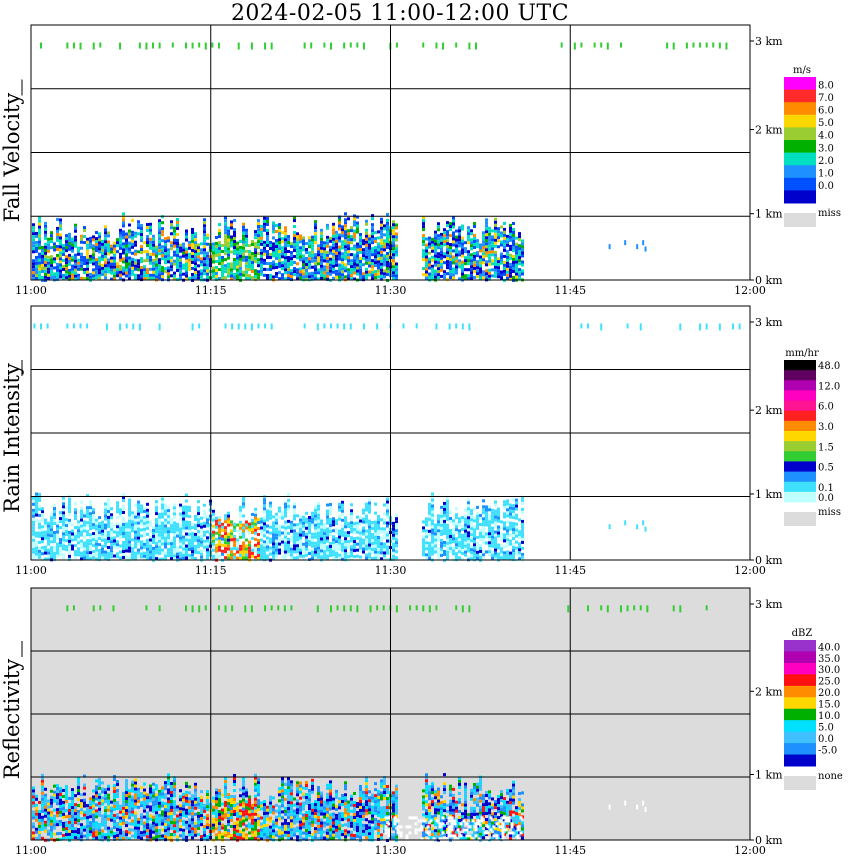 The image size is (850, 868). I want to click on panel-label: Fall Velocity, so click(12, 158).